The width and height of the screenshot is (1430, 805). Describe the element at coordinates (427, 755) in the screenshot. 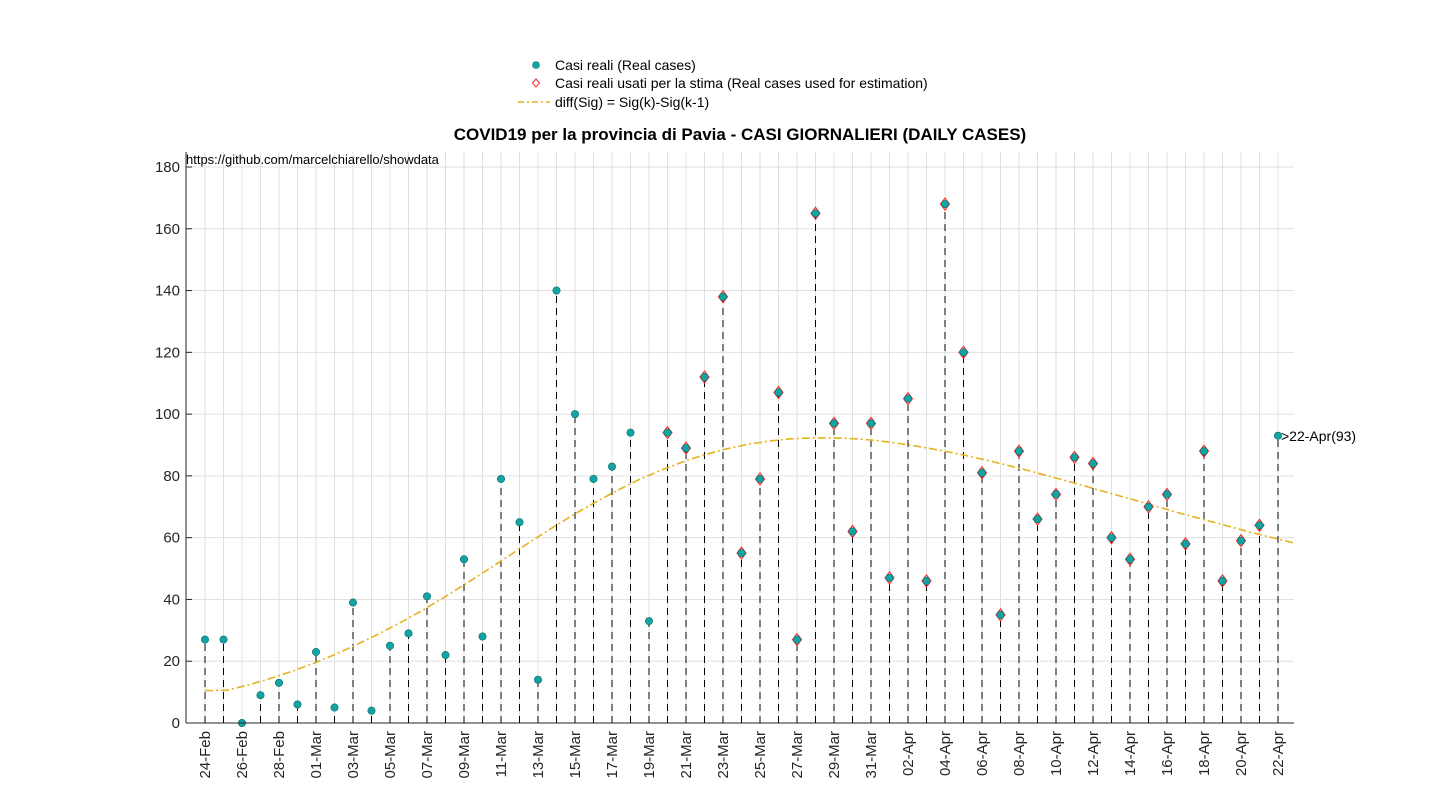

I see `x-tick-label: 07-Mar` at that location.